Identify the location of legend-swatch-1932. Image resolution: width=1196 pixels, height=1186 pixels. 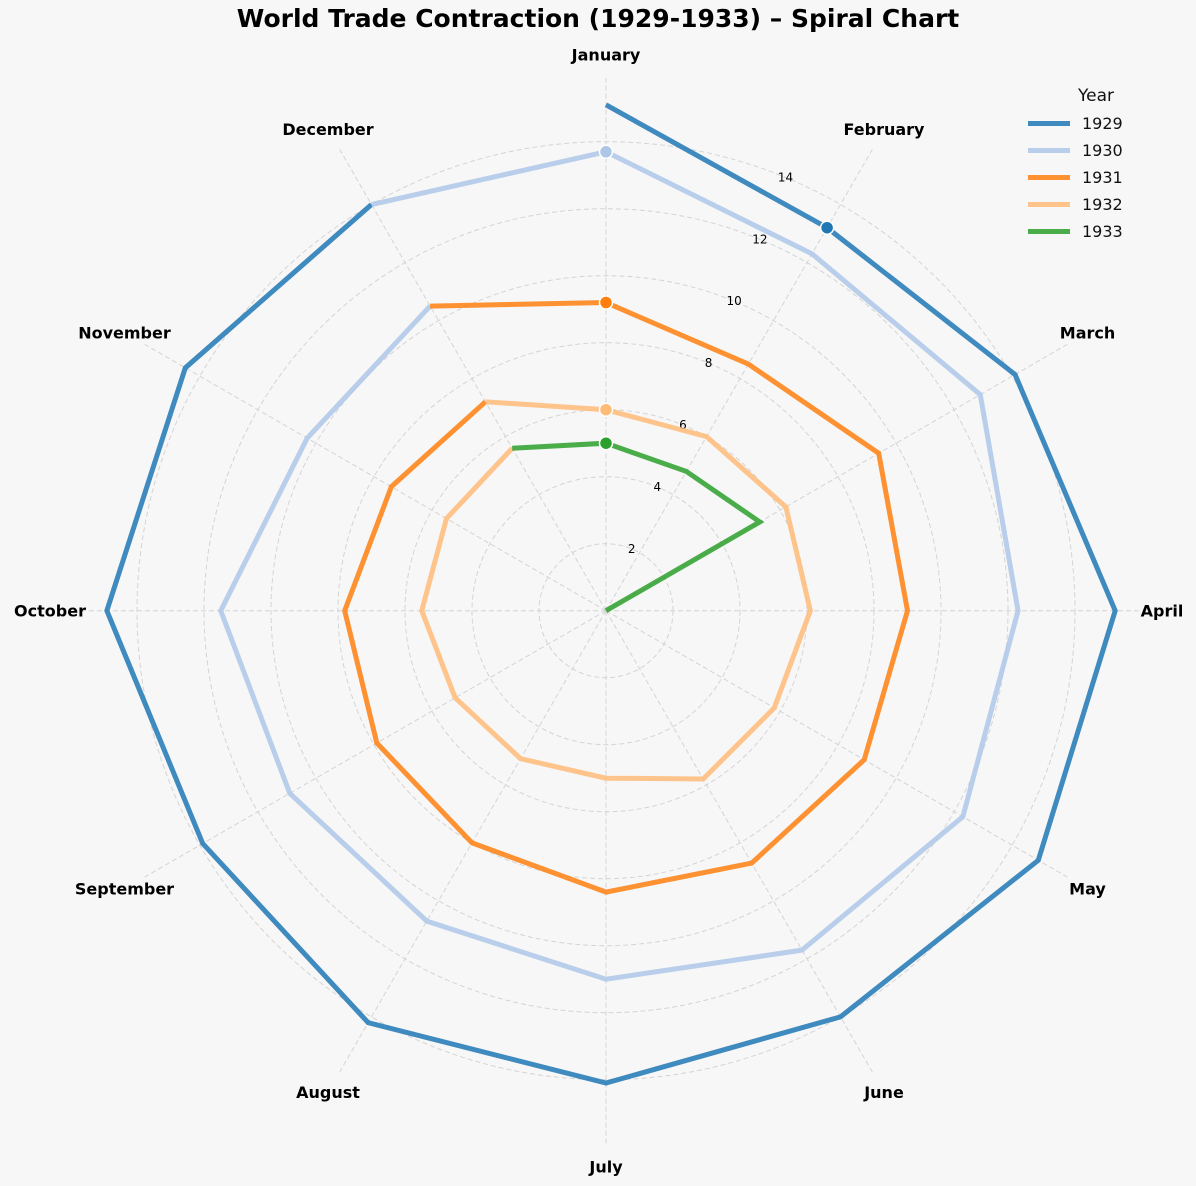
(1049, 204).